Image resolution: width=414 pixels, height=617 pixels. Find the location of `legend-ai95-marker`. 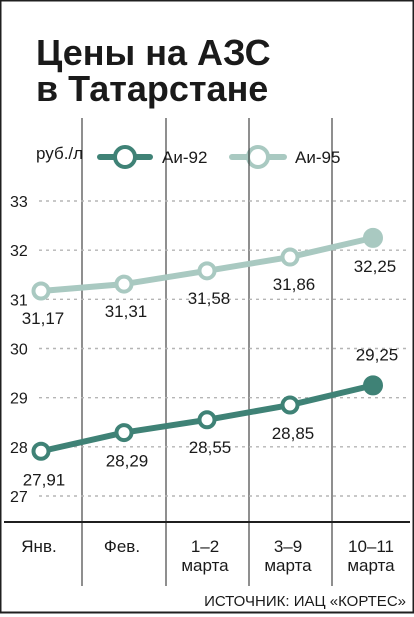

legend-ai95-marker is located at coordinates (258, 157).